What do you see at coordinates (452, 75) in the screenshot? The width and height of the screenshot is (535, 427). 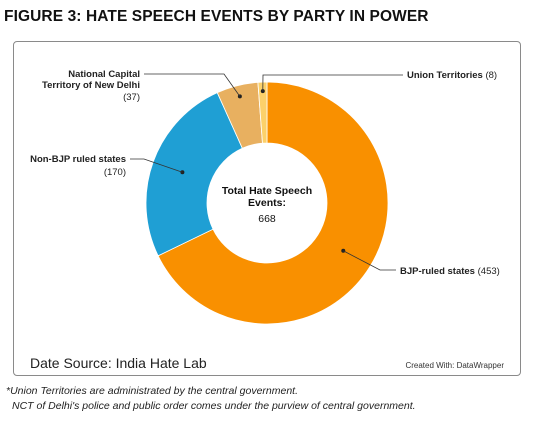 I see `label-union-territories: Union Territories (8)` at bounding box center [452, 75].